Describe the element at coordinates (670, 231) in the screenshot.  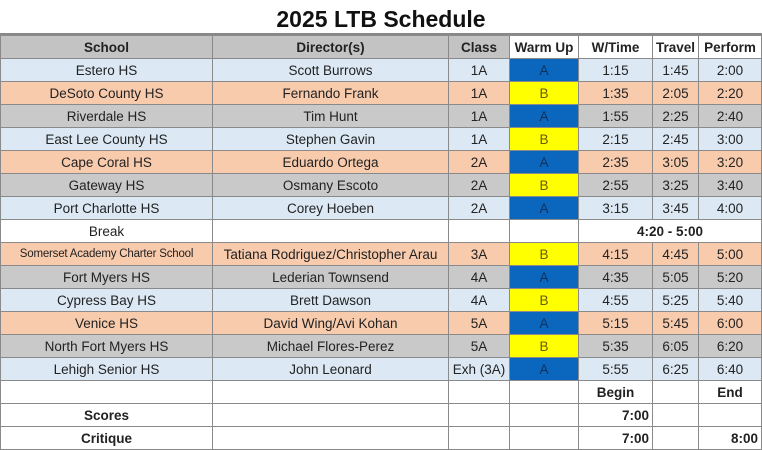
I see `break-time: 4:20 - 5:00` at that location.